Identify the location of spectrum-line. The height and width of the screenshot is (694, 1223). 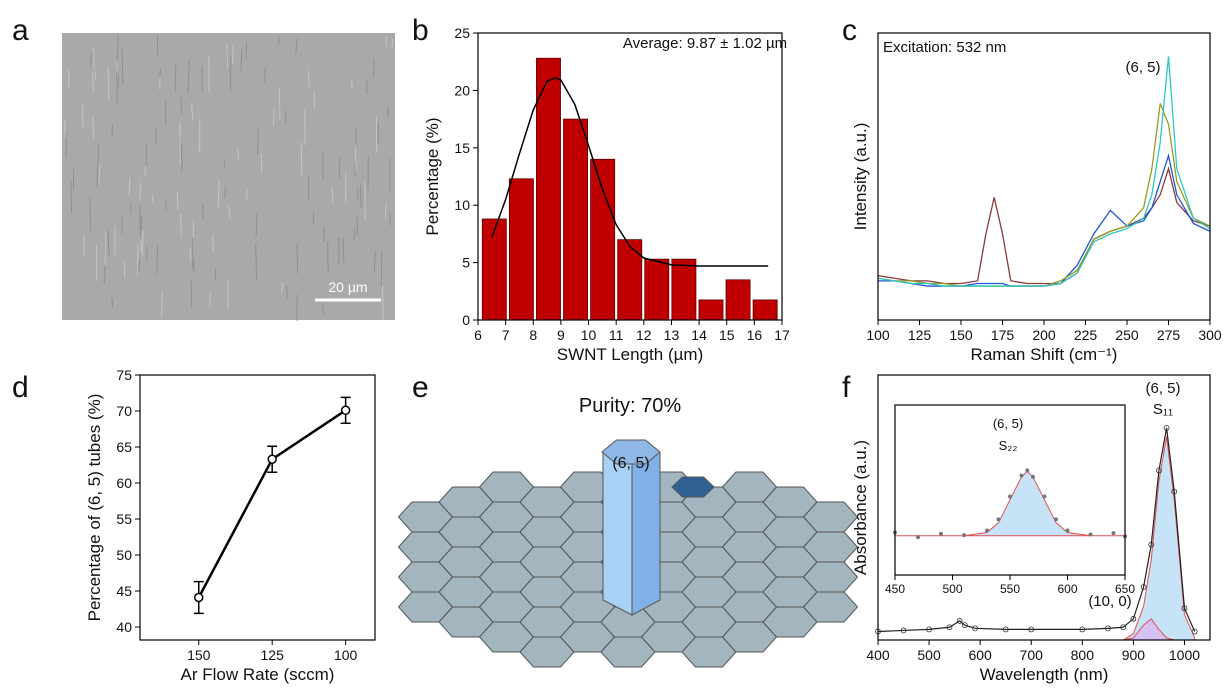
(1044, 226).